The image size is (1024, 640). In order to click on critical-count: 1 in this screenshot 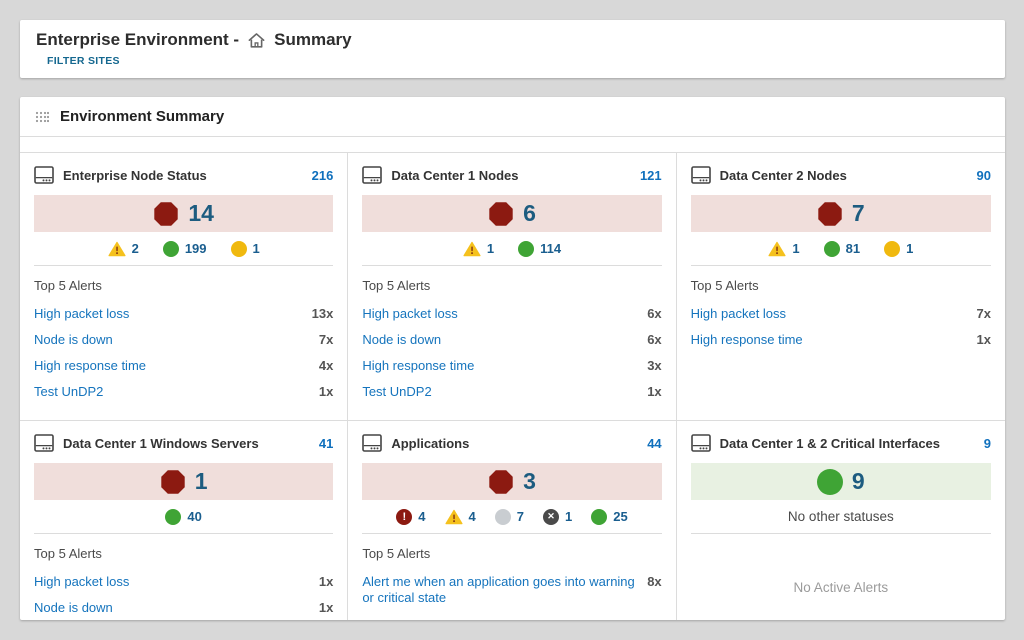, I will do `click(201, 481)`.